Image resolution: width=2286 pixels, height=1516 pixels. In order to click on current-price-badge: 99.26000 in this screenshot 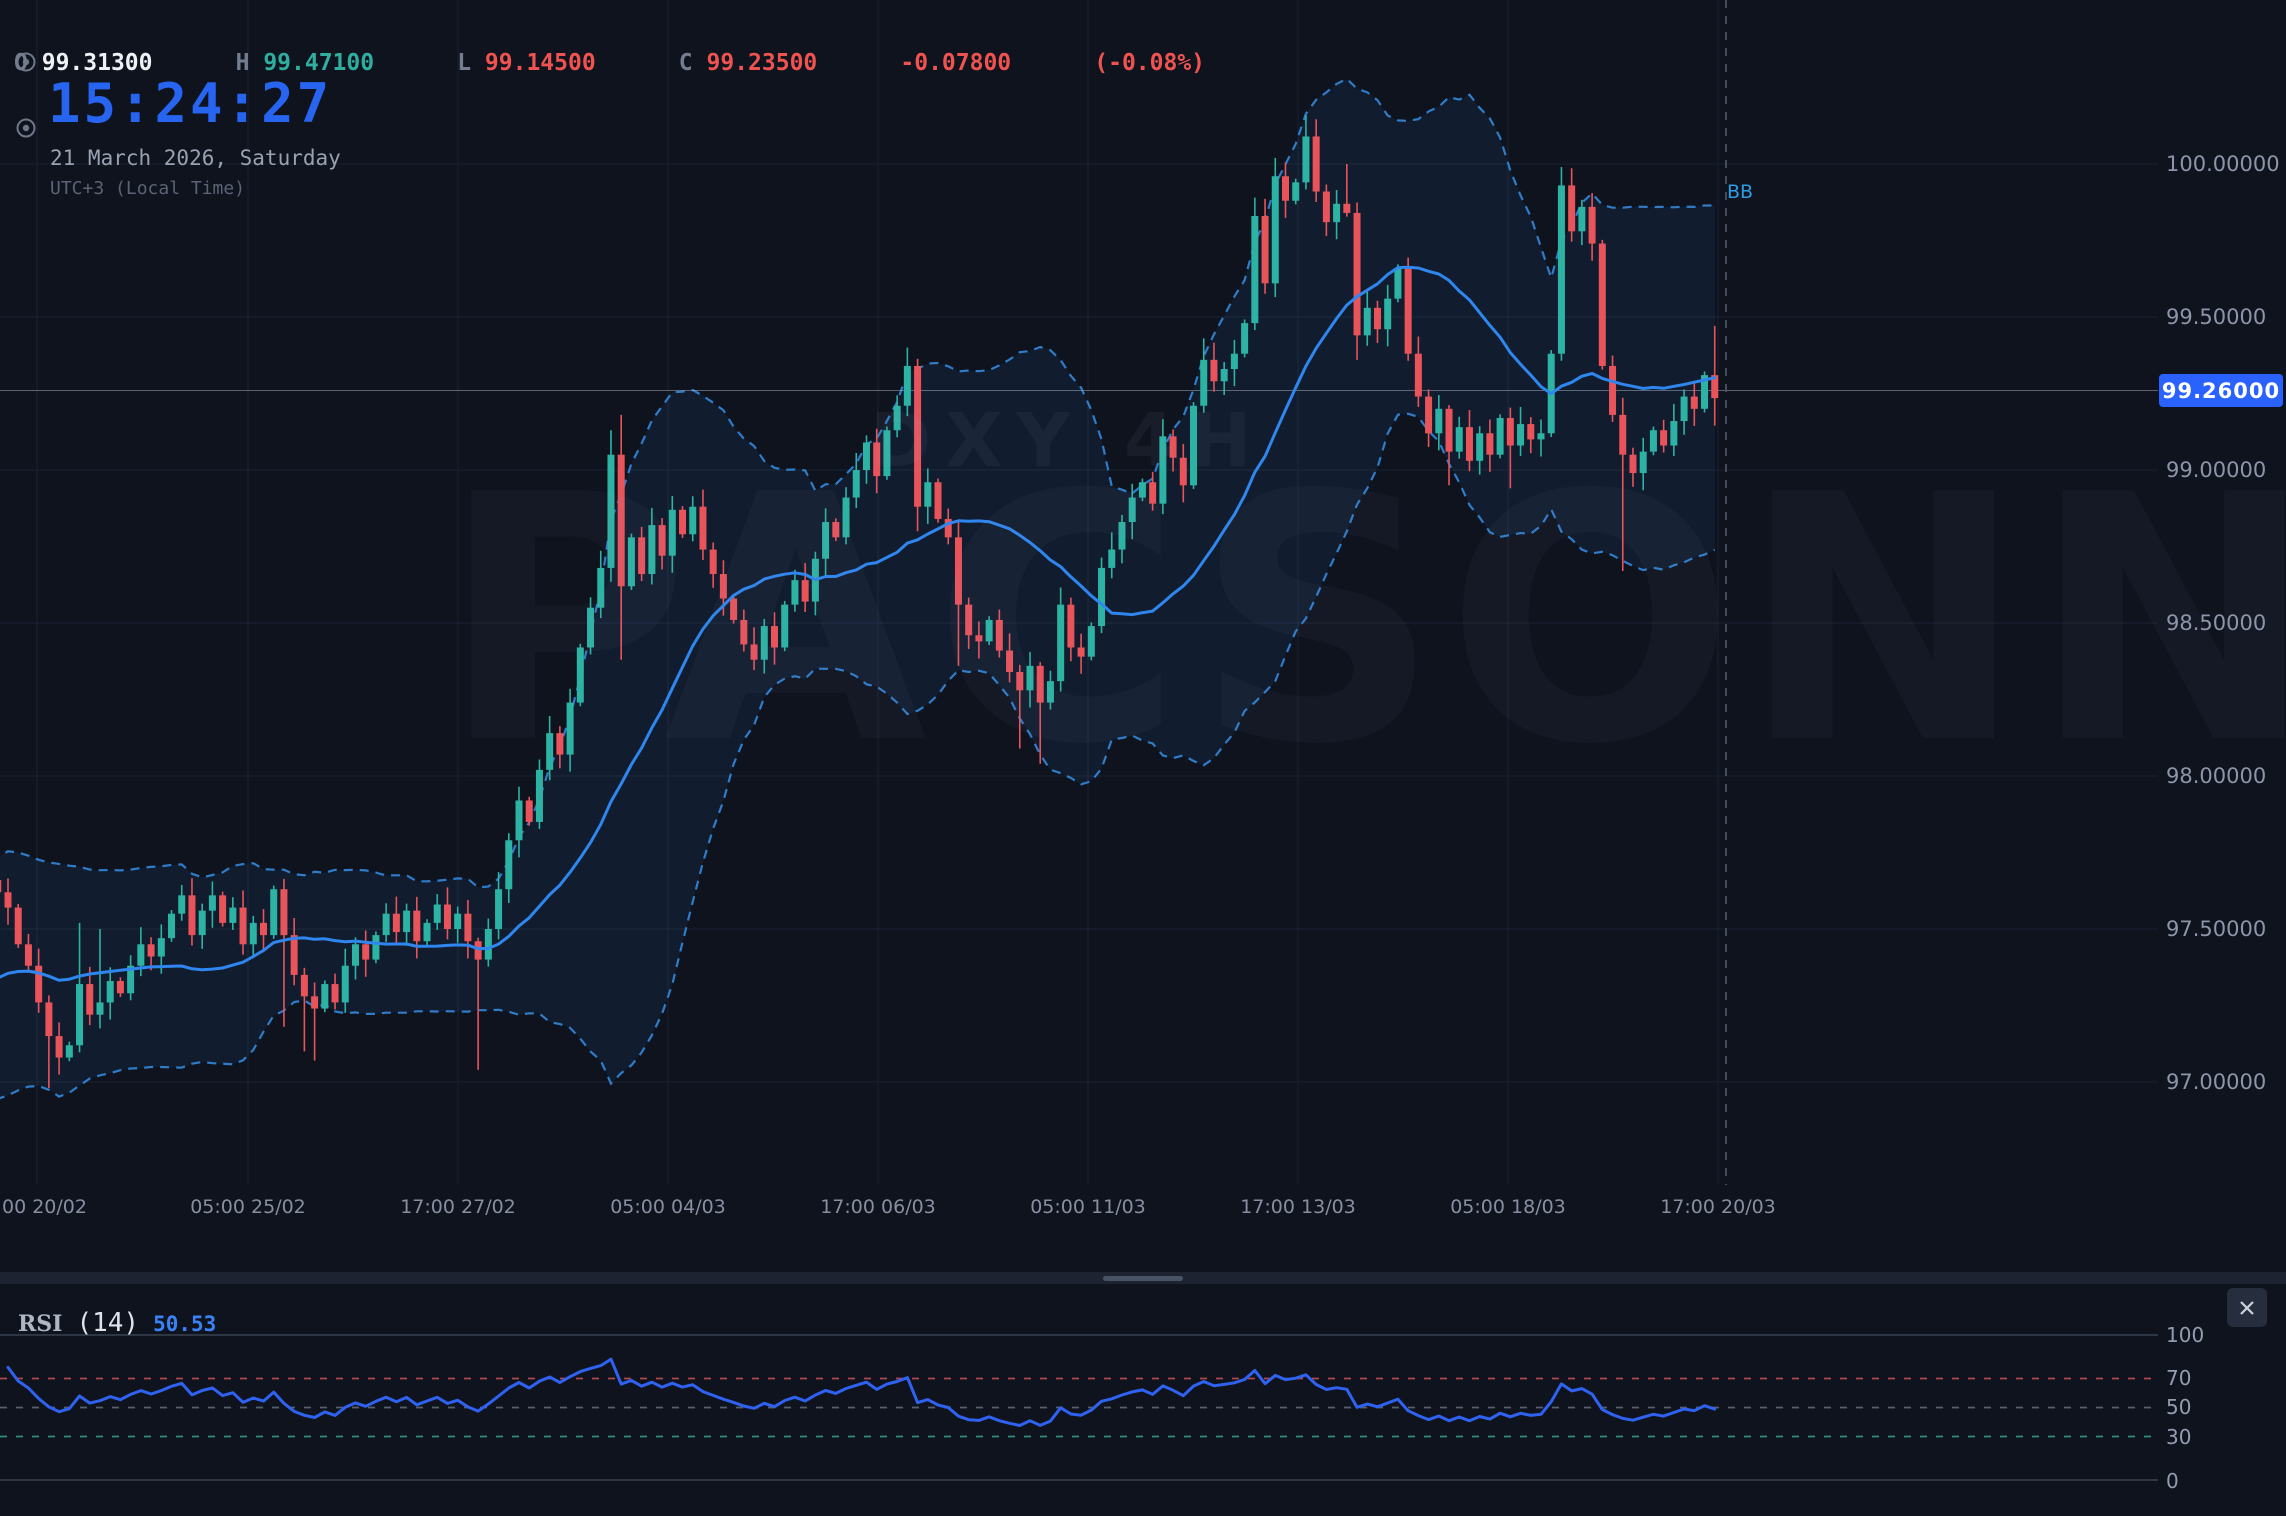, I will do `click(2221, 390)`.